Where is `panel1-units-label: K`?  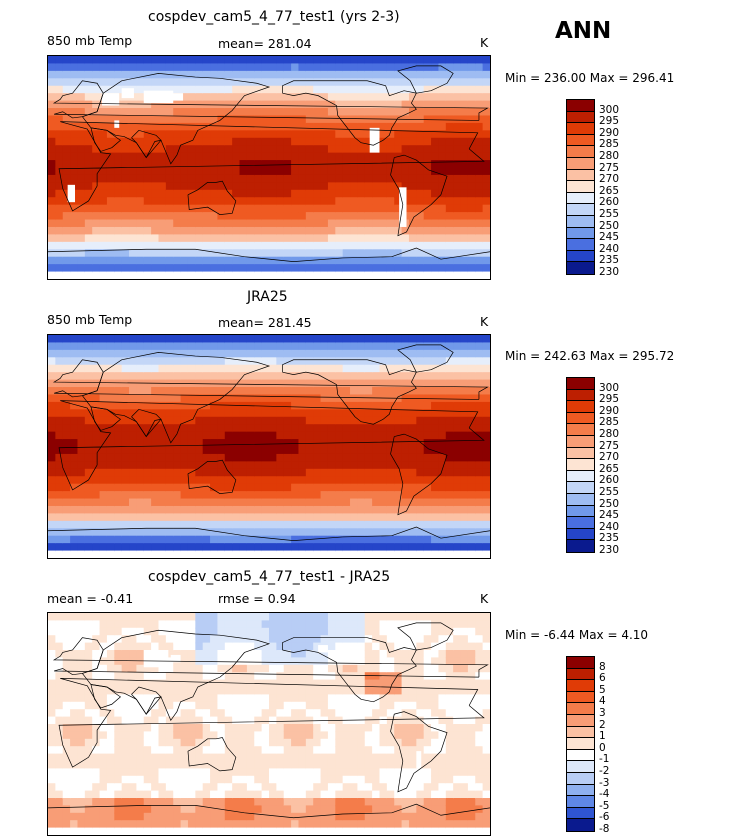 panel1-units-label: K is located at coordinates (484, 42).